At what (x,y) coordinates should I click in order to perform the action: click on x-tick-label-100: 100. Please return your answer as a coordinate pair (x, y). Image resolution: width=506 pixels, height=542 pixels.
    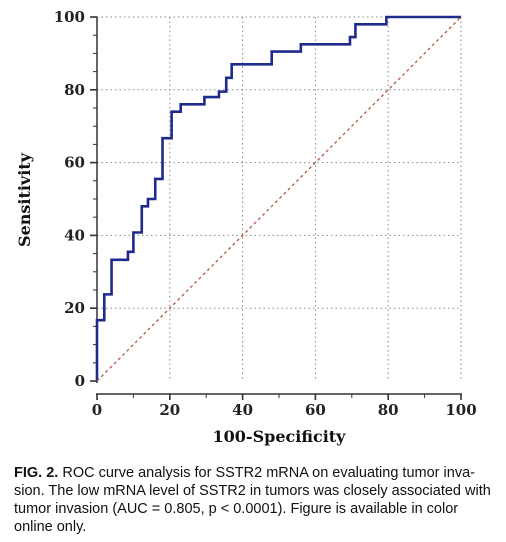
    Looking at the image, I should click on (460, 410).